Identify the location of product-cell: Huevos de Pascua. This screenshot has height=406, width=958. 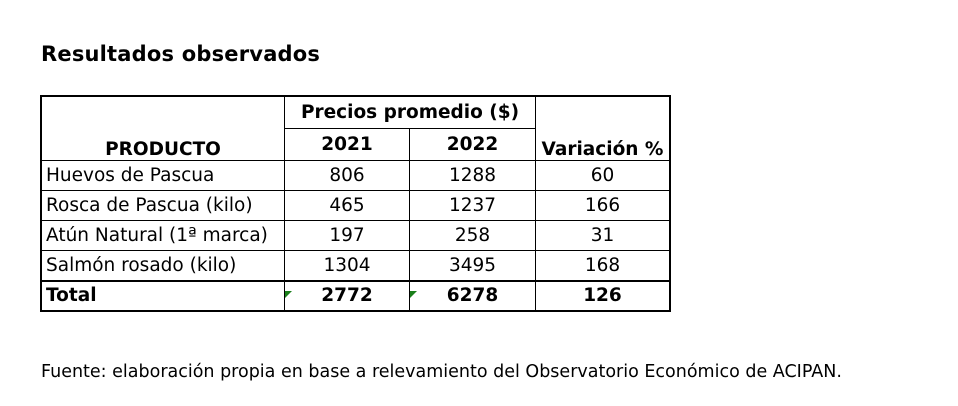
(163, 175).